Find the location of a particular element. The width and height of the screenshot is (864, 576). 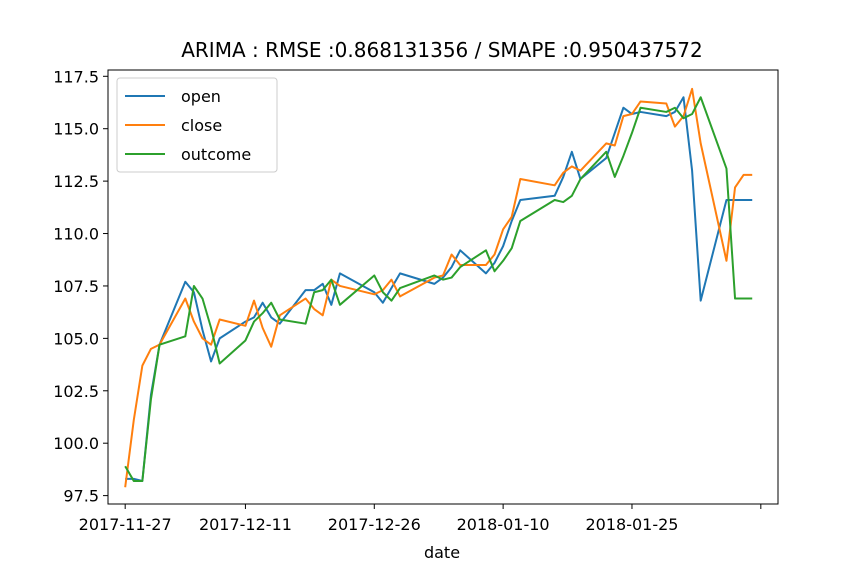

x-tick-label: 2017-12-11 is located at coordinates (245, 524).